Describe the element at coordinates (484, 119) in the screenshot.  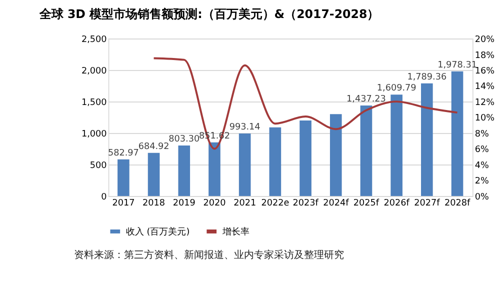
I see `y2-tick-label: 10%` at that location.